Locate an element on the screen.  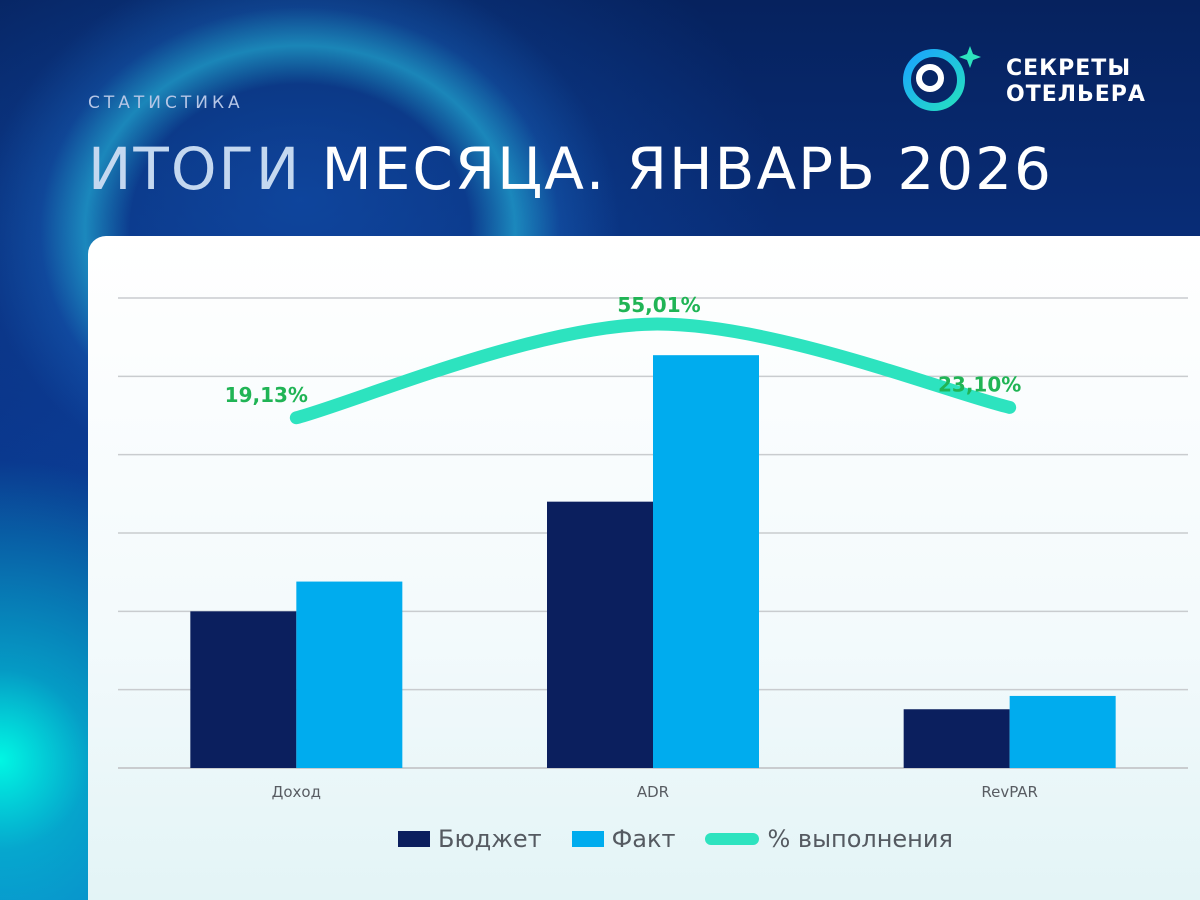
page-title: ИТОГИ МЕСЯЦА. ЯНВАРЬ 2026 is located at coordinates (570, 169).